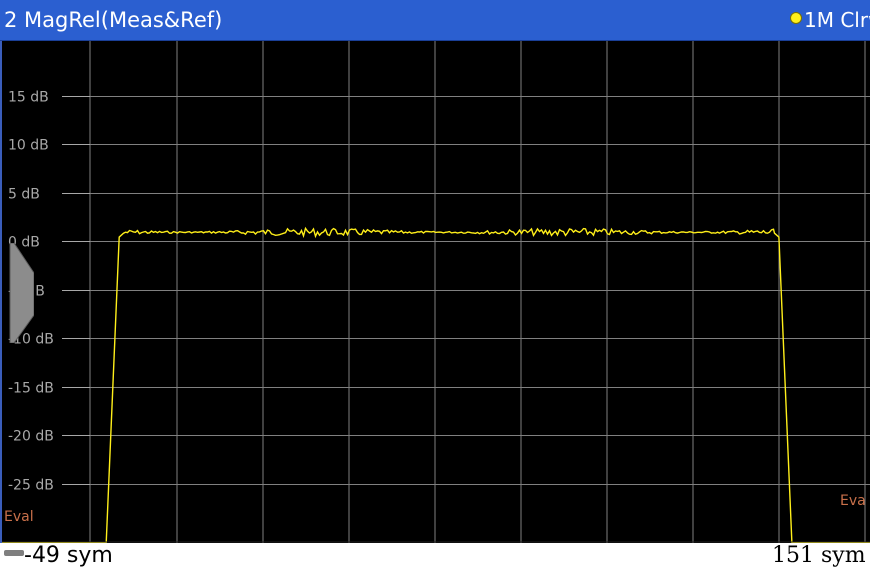 This screenshot has height=568, width=870. What do you see at coordinates (14, 553) in the screenshot?
I see `bottom-tab-icon` at bounding box center [14, 553].